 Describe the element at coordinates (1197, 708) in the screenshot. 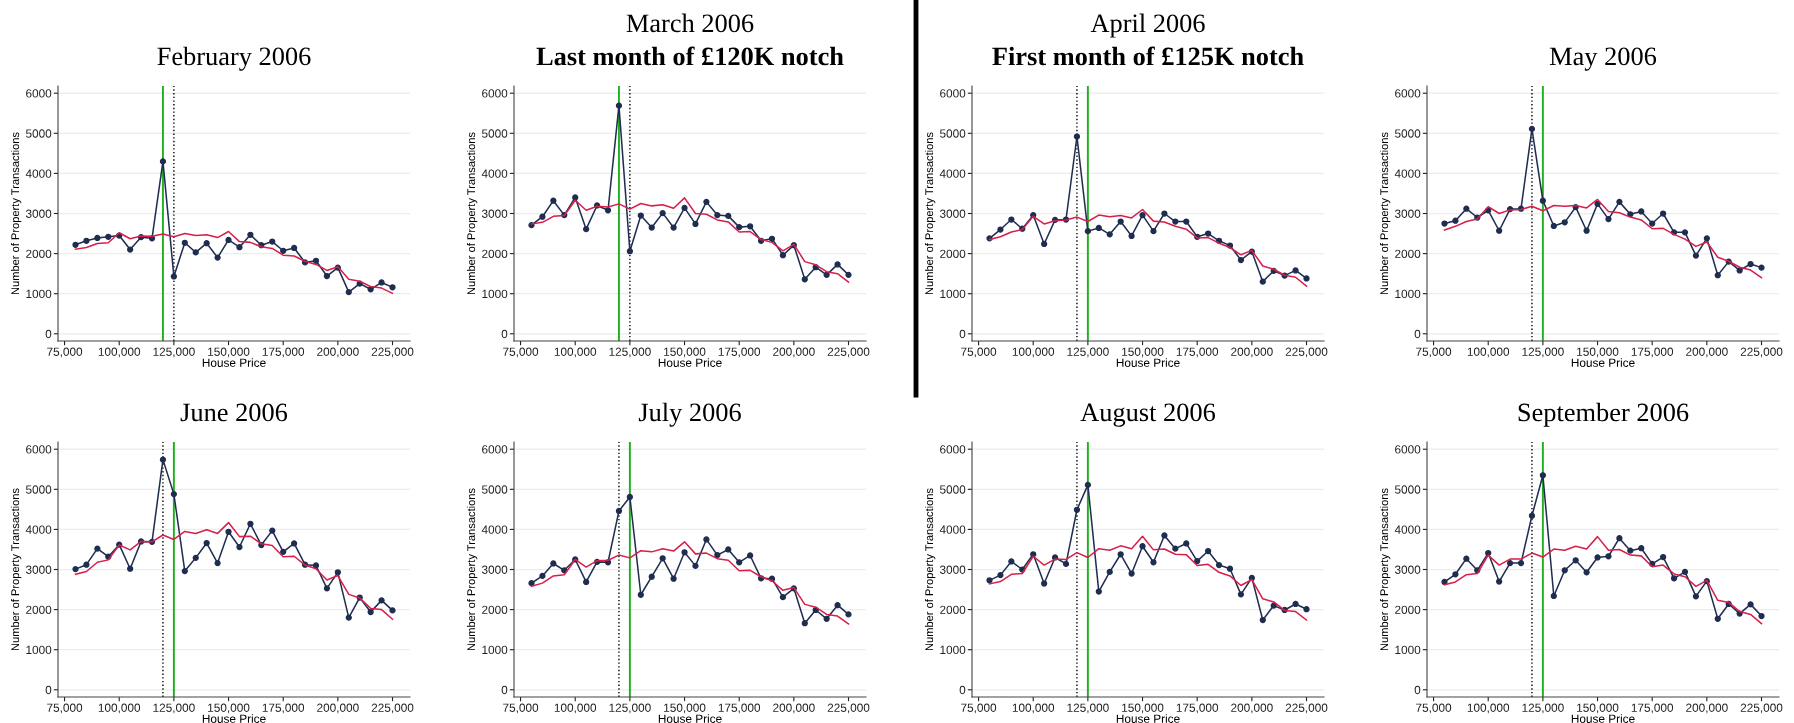

I see `x-tick-label: 175,000` at that location.